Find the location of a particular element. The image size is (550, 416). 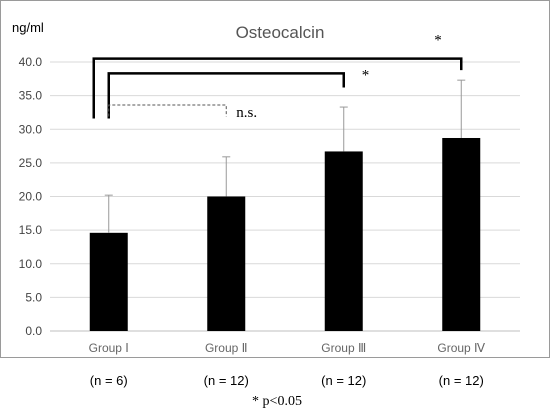

y-tick-label: 40.0 is located at coordinates (31, 62).